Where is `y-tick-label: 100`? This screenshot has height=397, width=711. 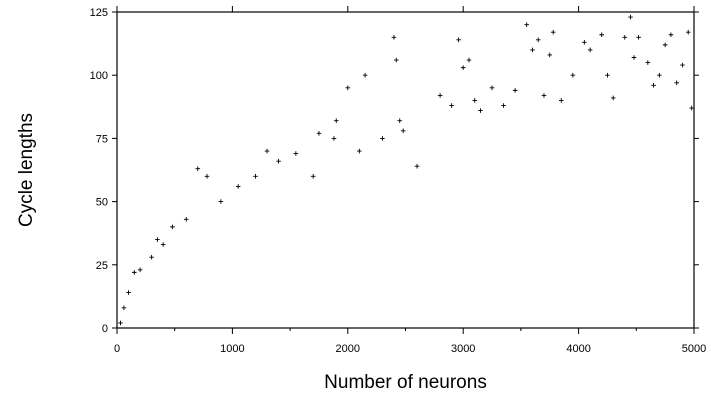
y-tick-label: 100 is located at coordinates (99, 76).